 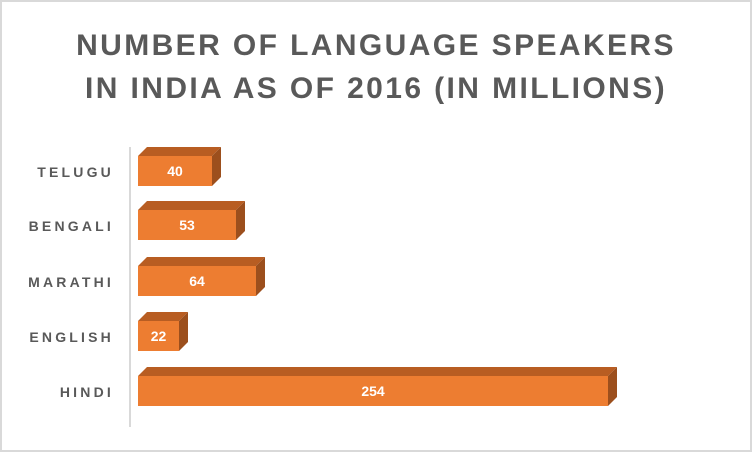 I want to click on category-label-hindi: HINDI, so click(x=86, y=392).